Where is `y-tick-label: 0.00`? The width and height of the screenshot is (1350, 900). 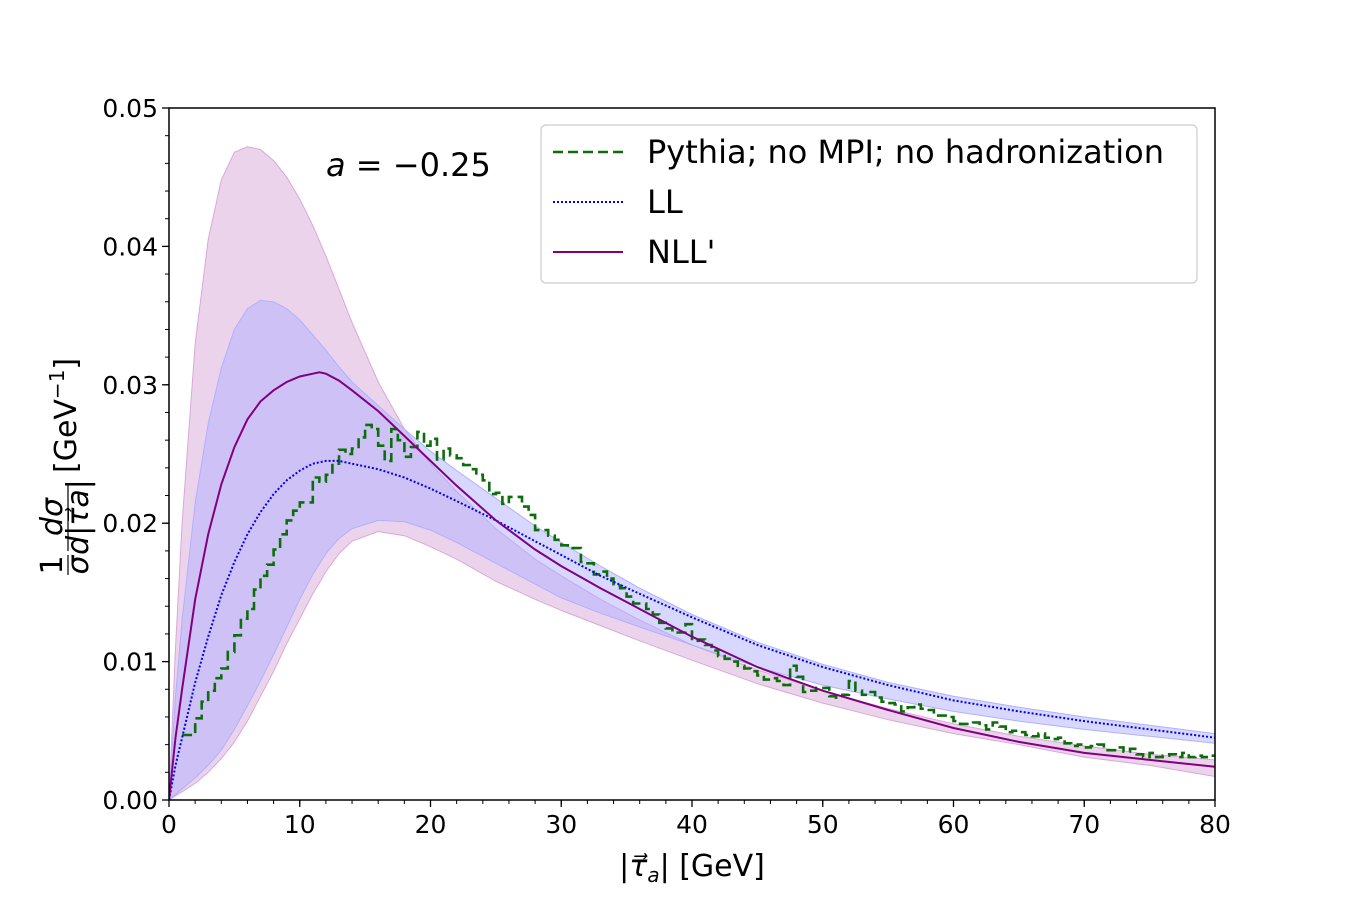 y-tick-label: 0.00 is located at coordinates (130, 800).